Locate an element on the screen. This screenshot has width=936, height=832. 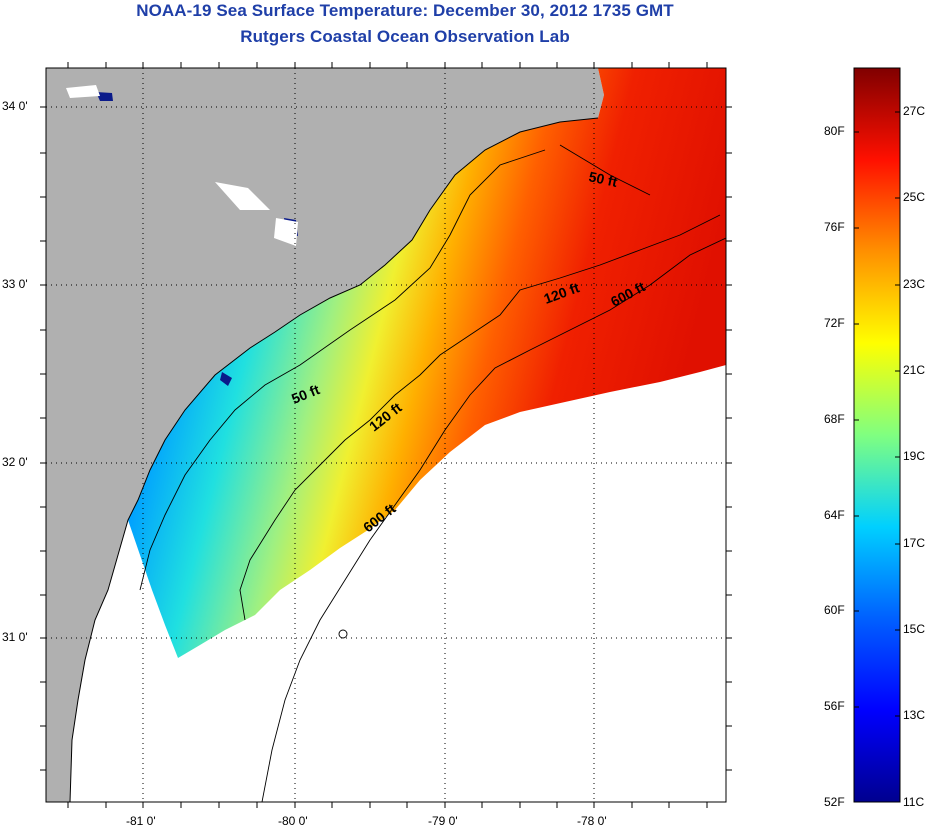
colorbar-c-label: 15C is located at coordinates (914, 629).